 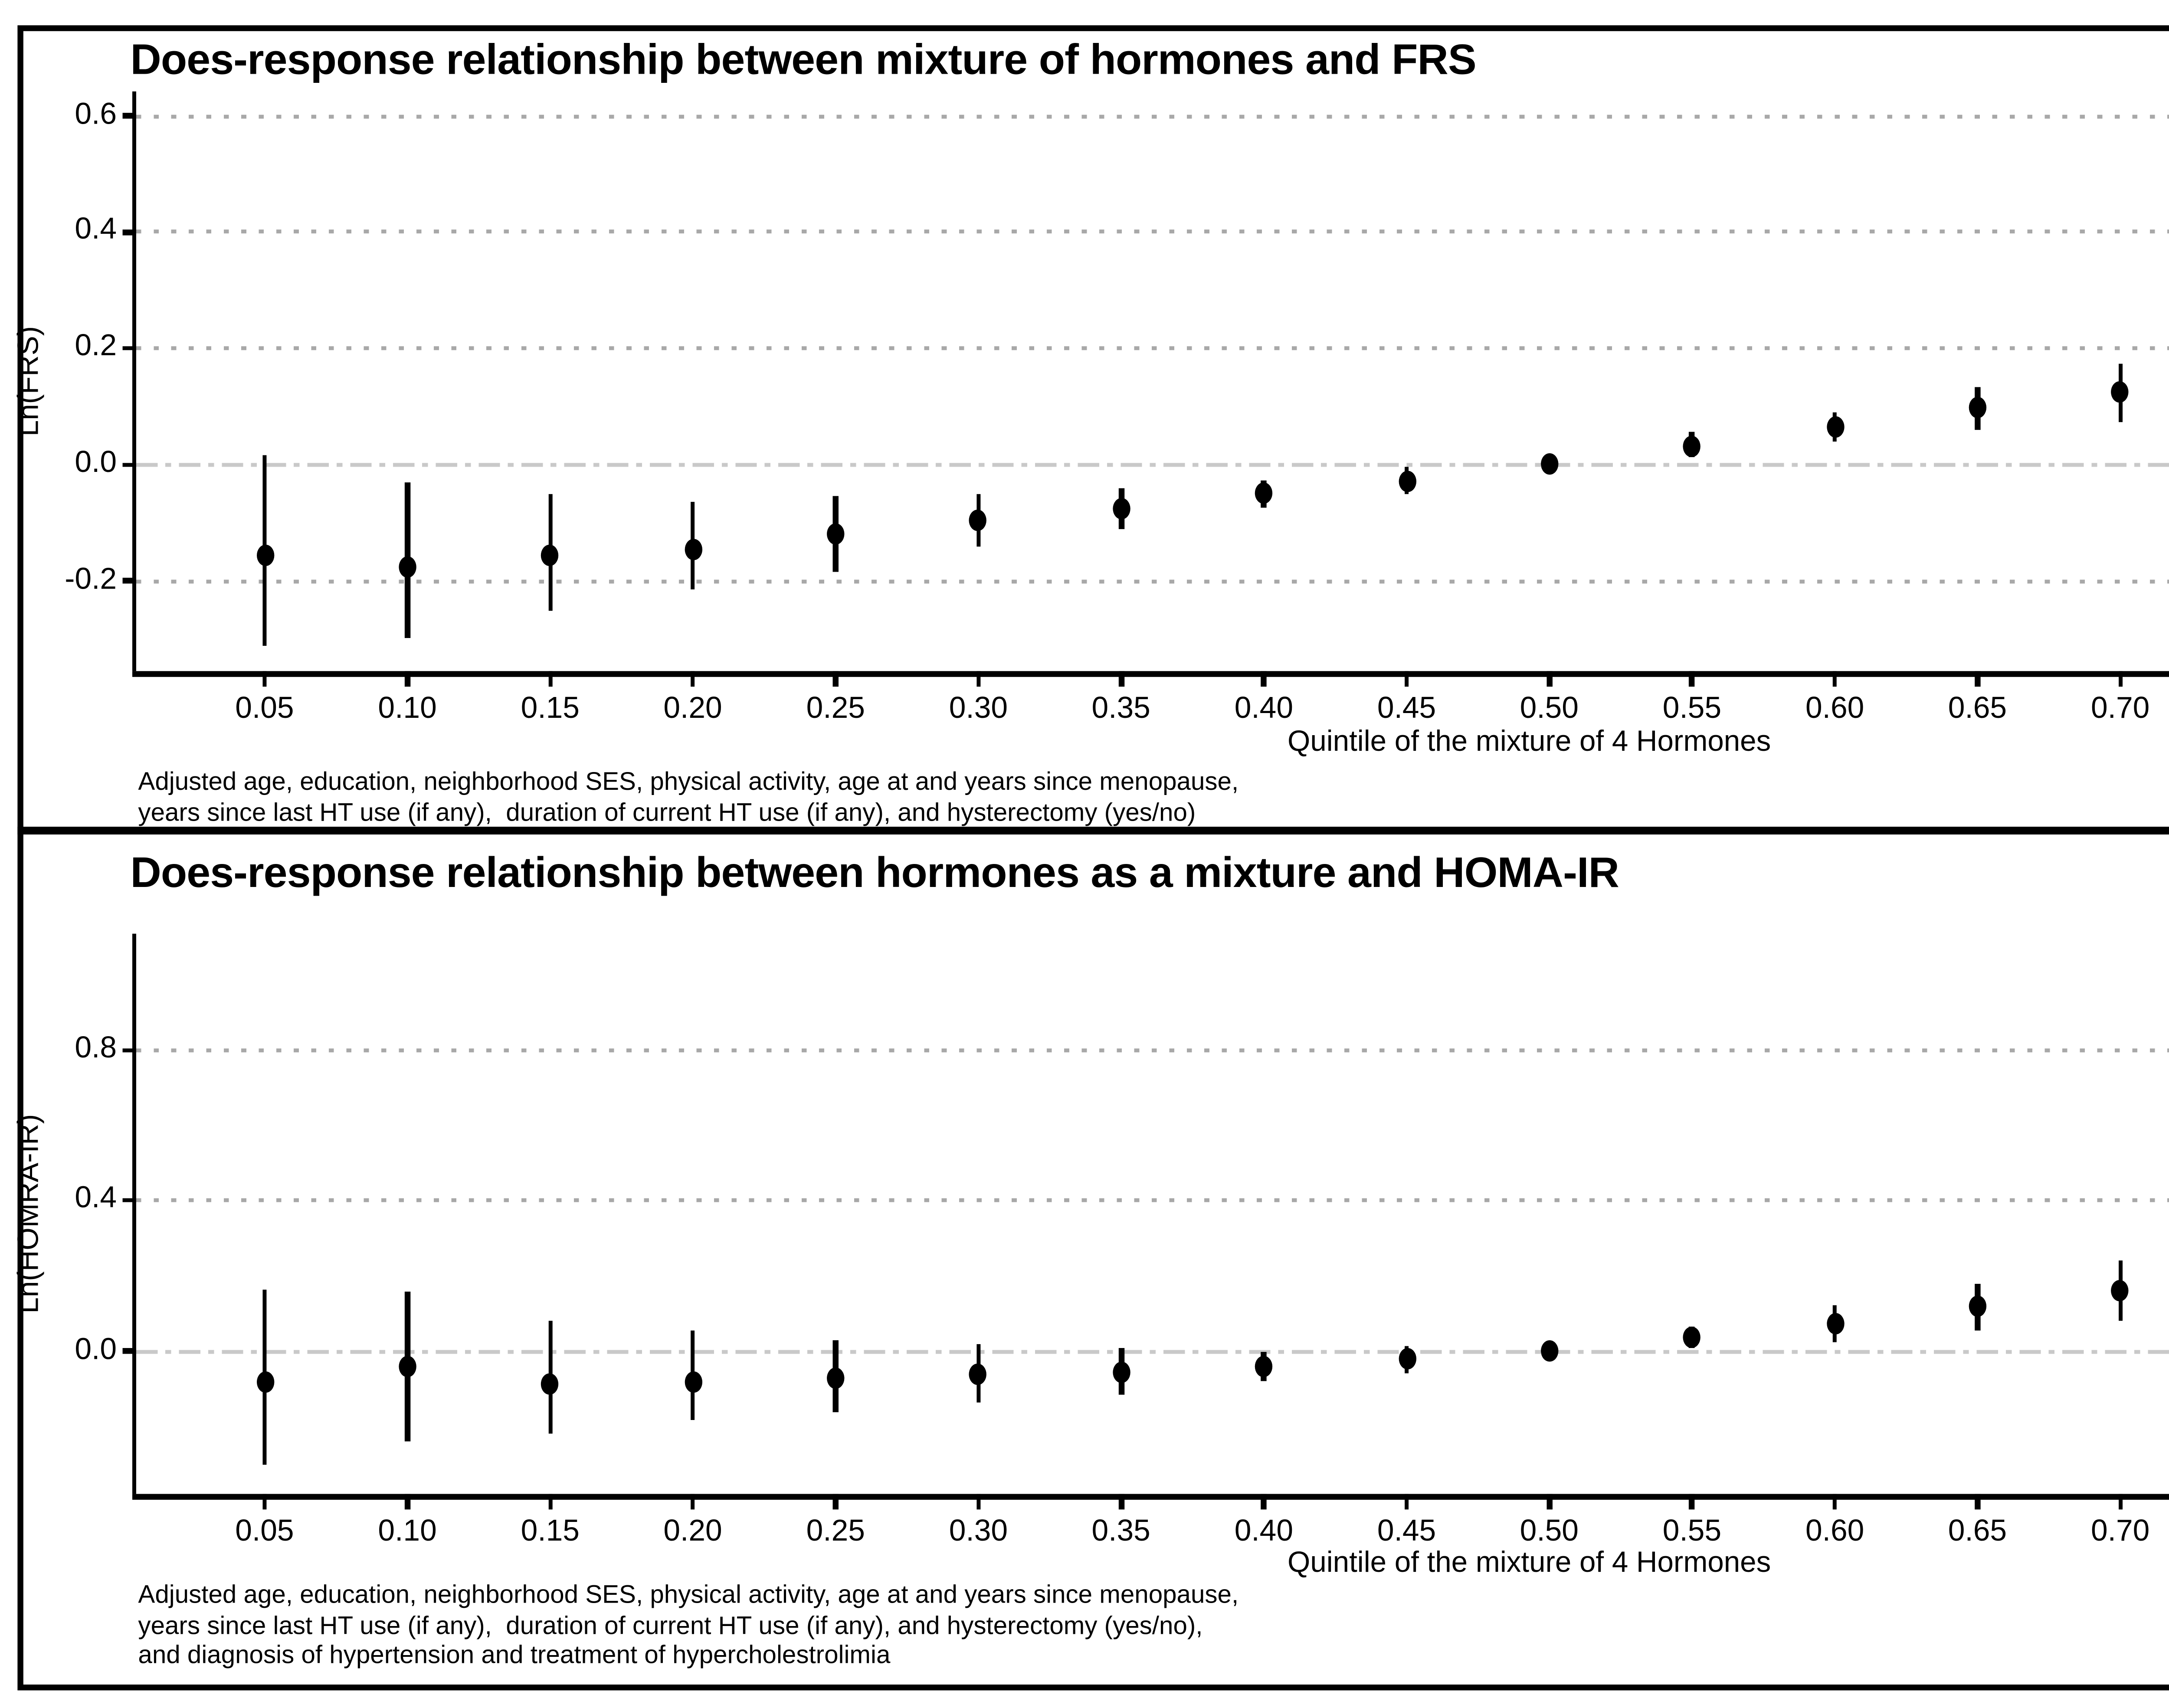 What do you see at coordinates (692, 709) in the screenshot?
I see `frs-x-tick-label: 0.20` at bounding box center [692, 709].